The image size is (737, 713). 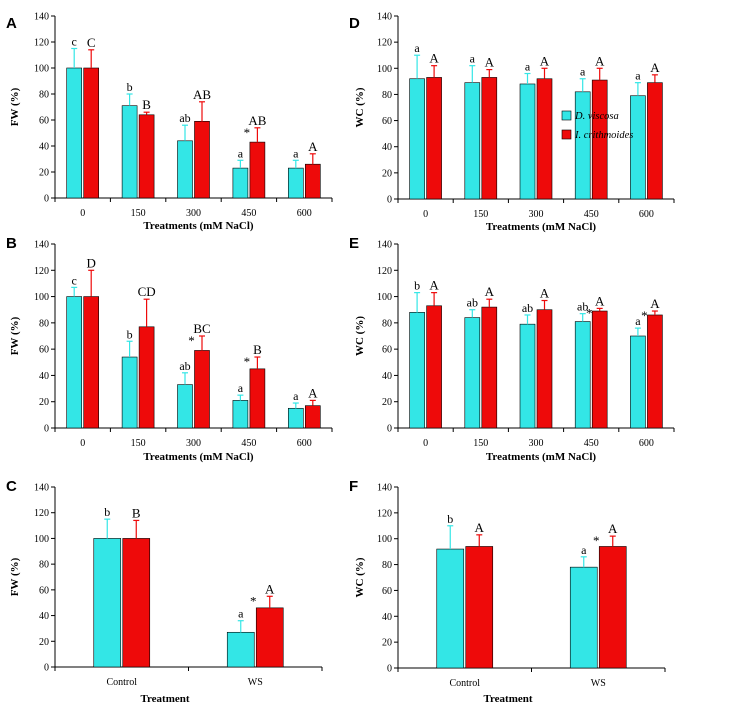 What do you see at coordinates (304, 443) in the screenshot?
I see `x-tick-label: 600` at bounding box center [304, 443].